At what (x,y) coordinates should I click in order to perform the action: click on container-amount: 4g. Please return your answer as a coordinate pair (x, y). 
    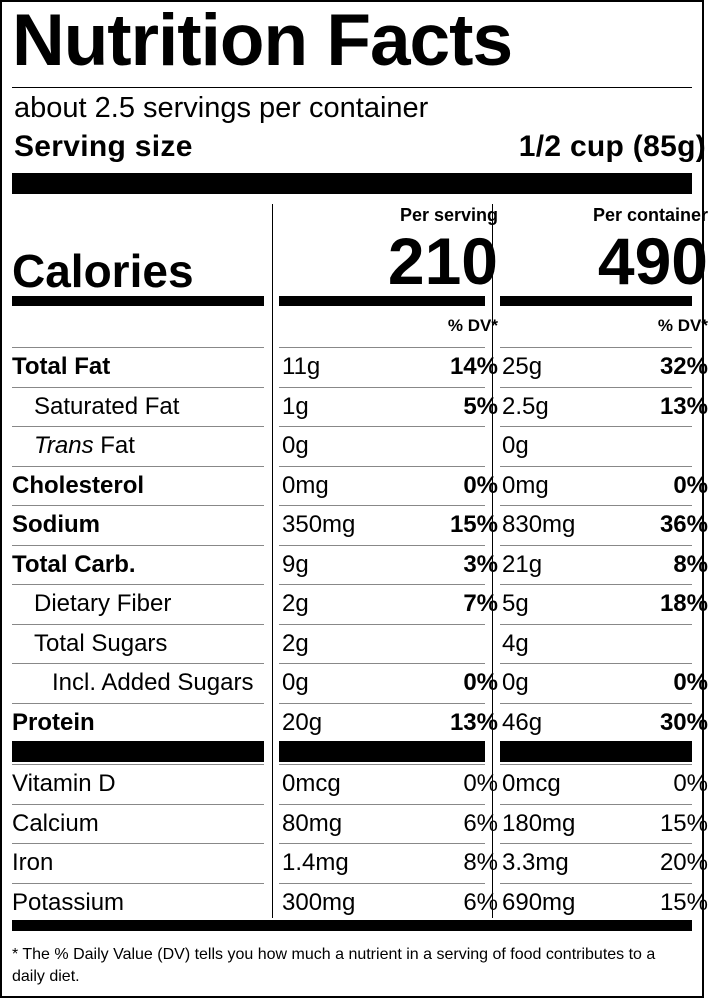
    Looking at the image, I should click on (515, 643).